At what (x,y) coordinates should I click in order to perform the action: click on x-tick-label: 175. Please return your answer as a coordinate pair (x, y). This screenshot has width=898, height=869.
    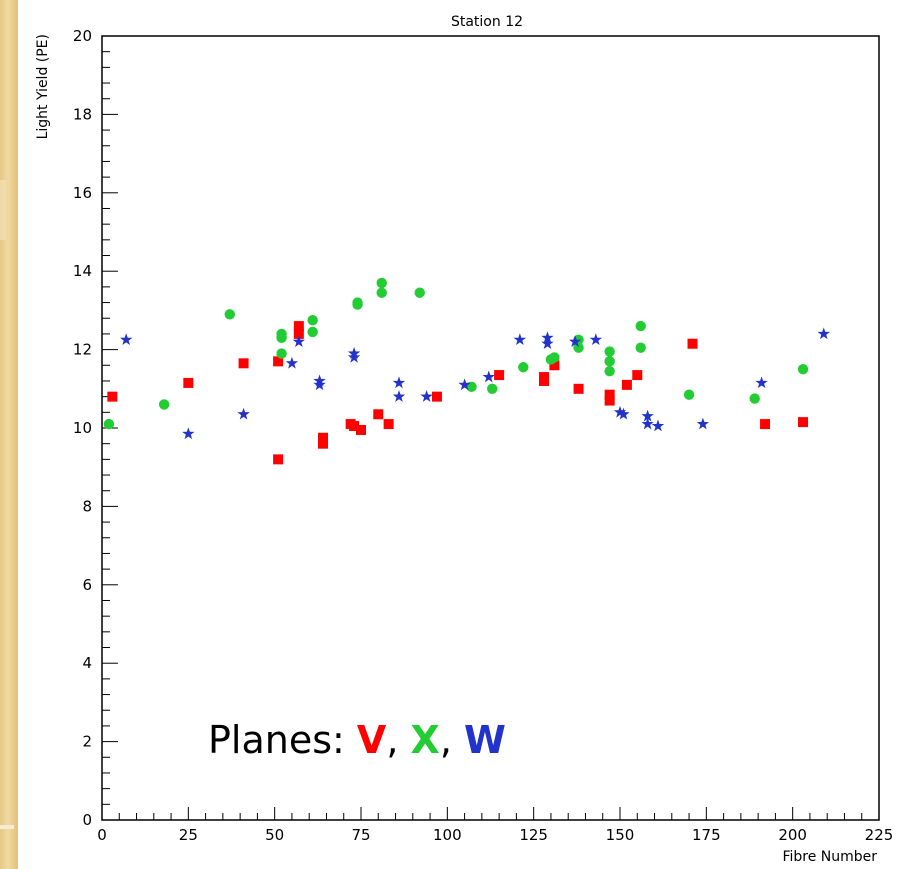
    Looking at the image, I should click on (706, 835).